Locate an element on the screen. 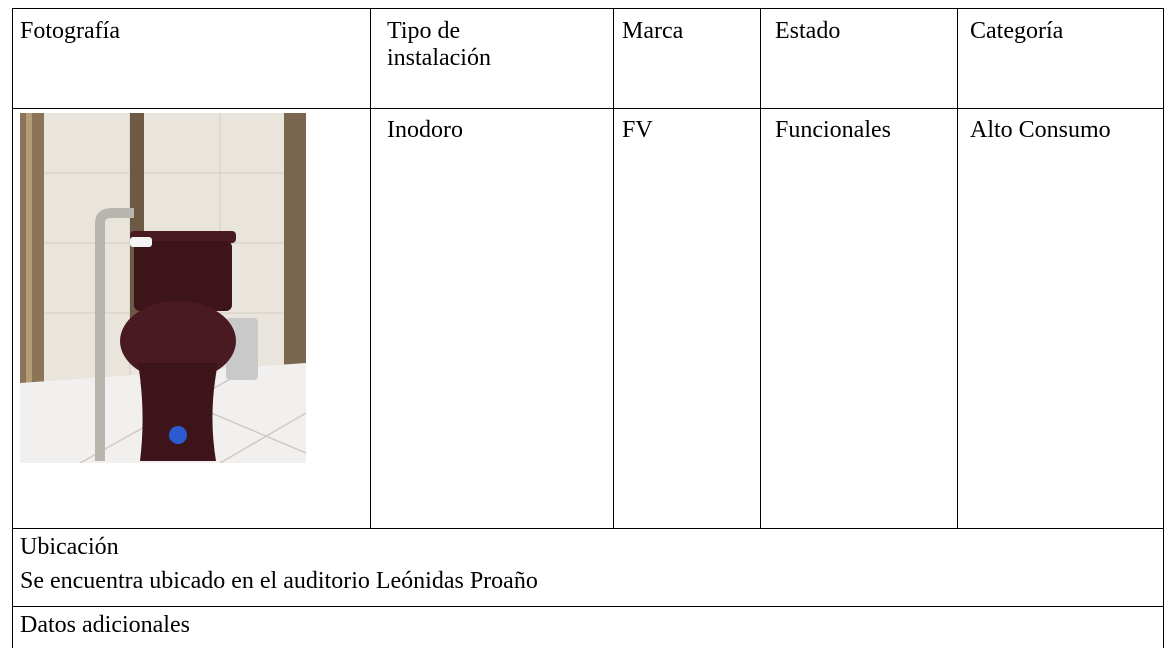 The width and height of the screenshot is (1172, 648). cell: FV is located at coordinates (637, 130).